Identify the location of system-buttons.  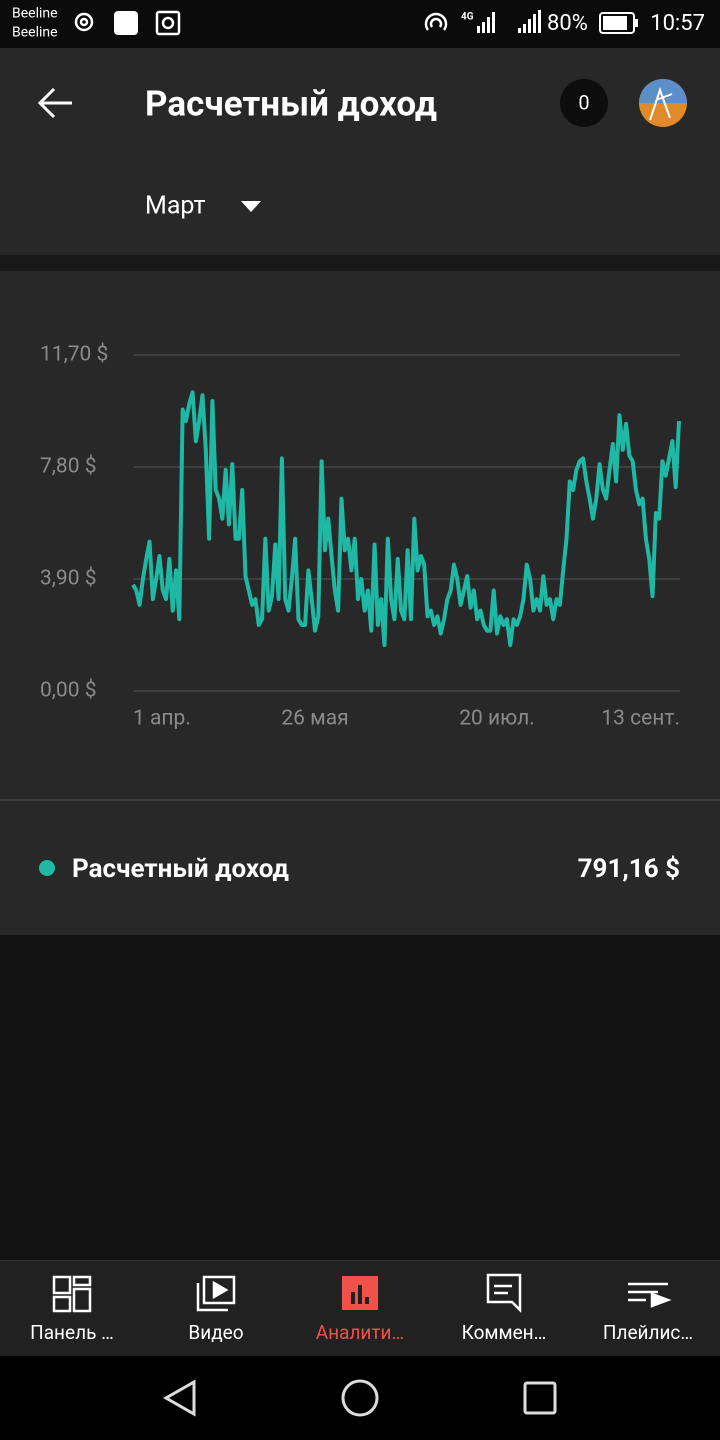
(359, 1398).